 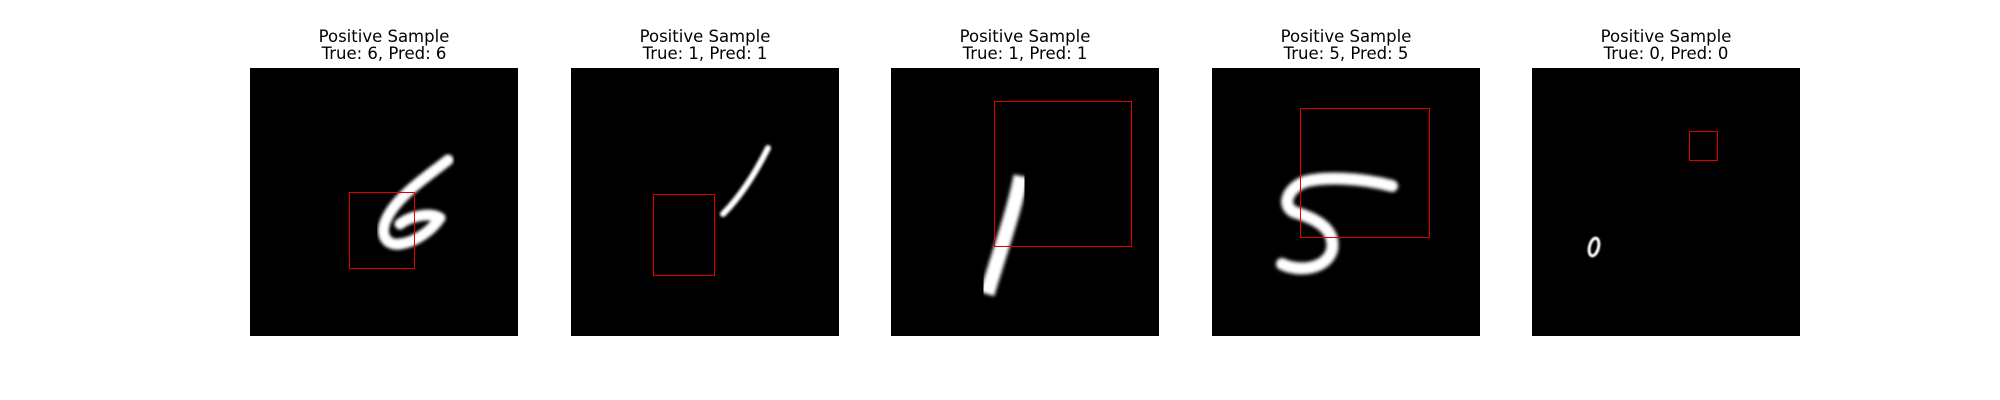 I want to click on digit-0-stroke, so click(x=1594, y=247).